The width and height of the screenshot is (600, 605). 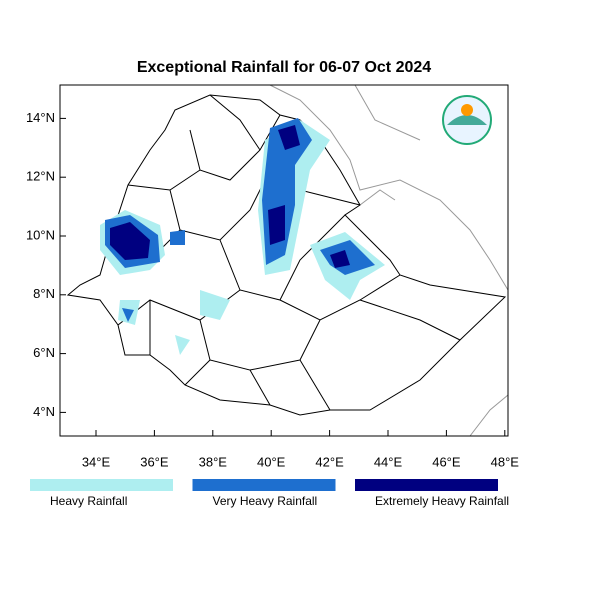 What do you see at coordinates (329, 461) in the screenshot?
I see `lon-tick-label: 42°E` at bounding box center [329, 461].